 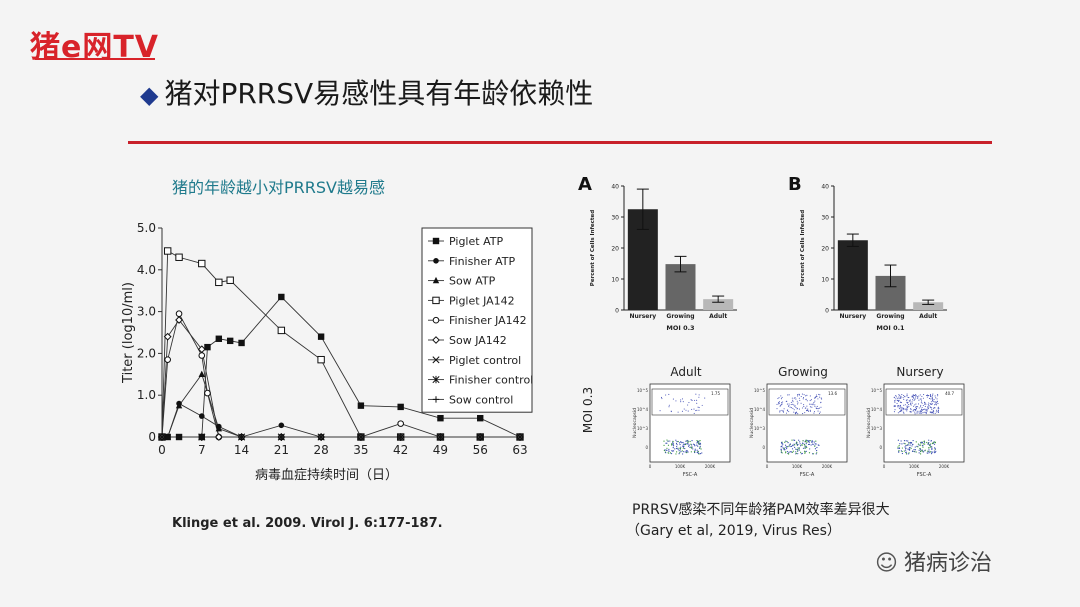 I want to click on x-axis-label: MOI 0.1, so click(x=890, y=328).